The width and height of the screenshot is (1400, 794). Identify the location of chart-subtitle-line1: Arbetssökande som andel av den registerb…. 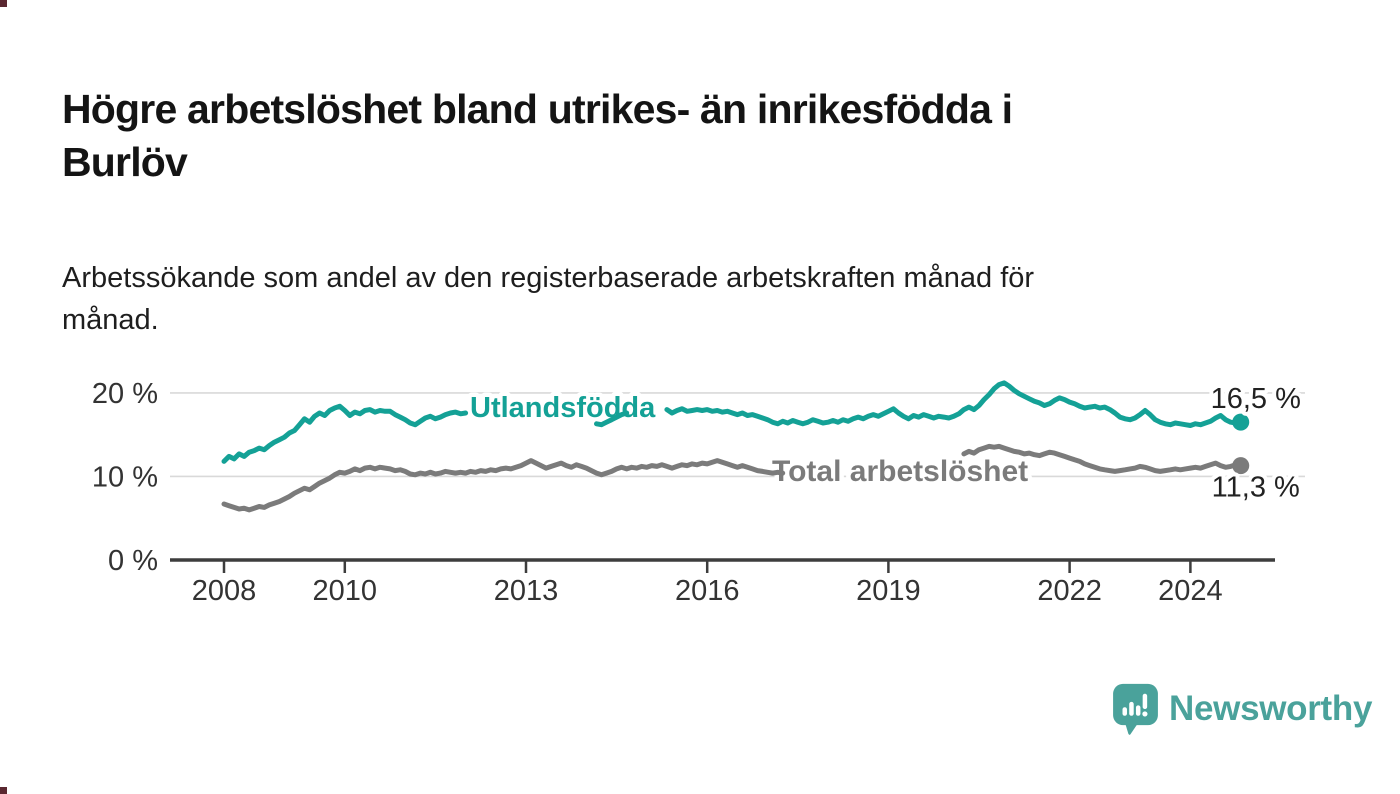
(548, 278).